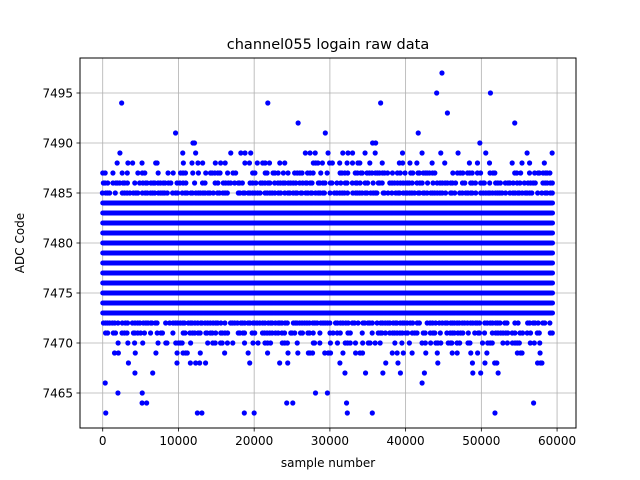  I want to click on x-axis-label: sample number, so click(328, 463).